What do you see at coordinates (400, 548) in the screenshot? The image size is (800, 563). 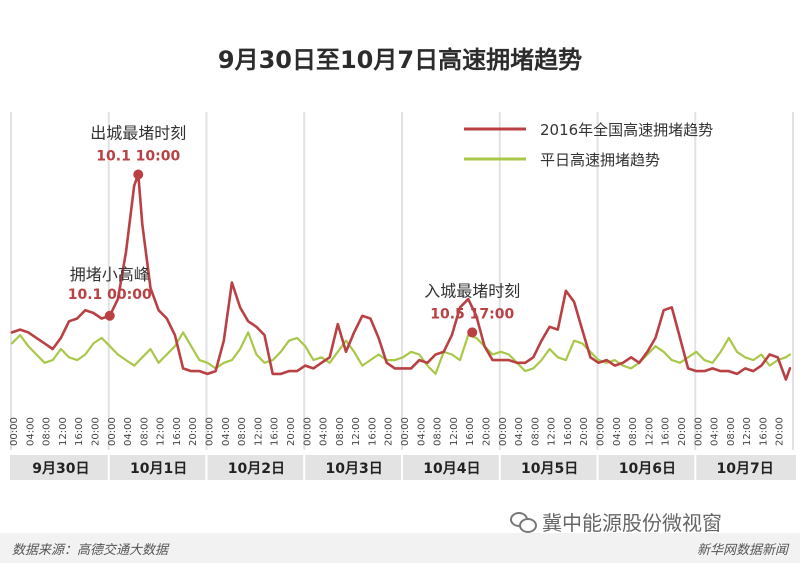 I see `footer-band` at bounding box center [400, 548].